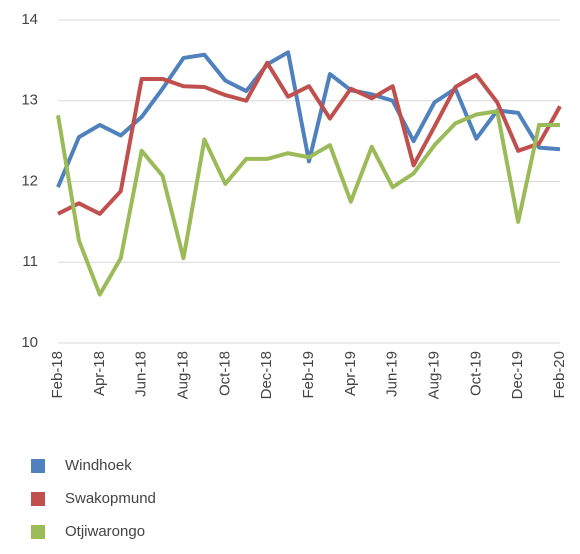 This screenshot has width=580, height=554. Describe the element at coordinates (29, 180) in the screenshot. I see `y-tick-label: 12` at that location.